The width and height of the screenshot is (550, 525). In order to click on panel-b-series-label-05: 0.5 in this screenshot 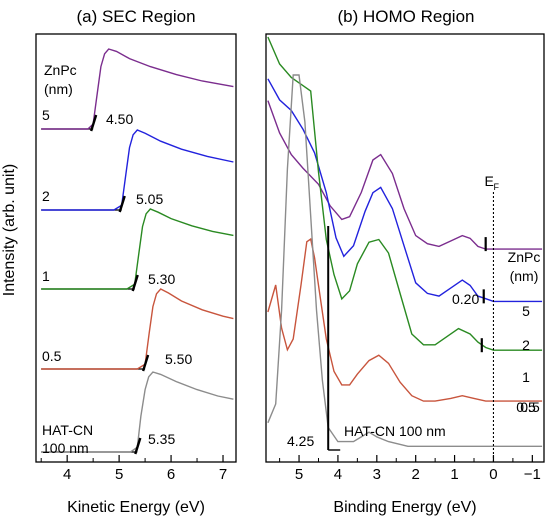, I will do `click(530, 407)`.